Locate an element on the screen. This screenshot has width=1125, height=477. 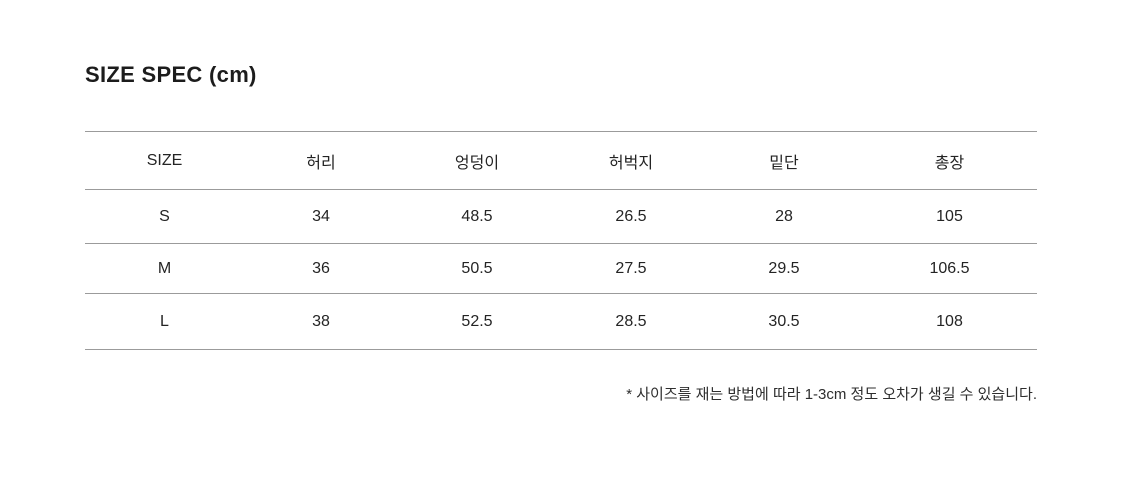
value-cell: 36 is located at coordinates (321, 268).